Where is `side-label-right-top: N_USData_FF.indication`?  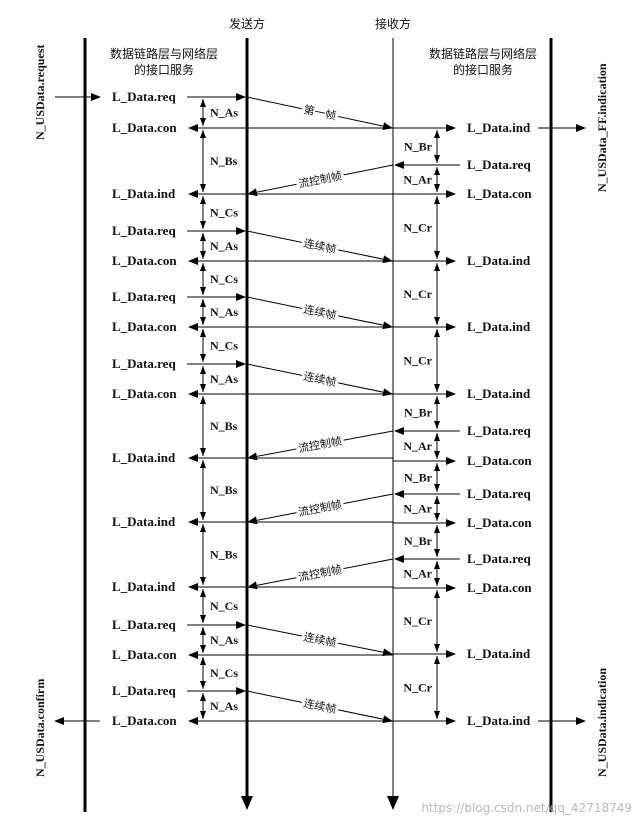
side-label-right-top: N_USData_FF.indication is located at coordinates (602, 127).